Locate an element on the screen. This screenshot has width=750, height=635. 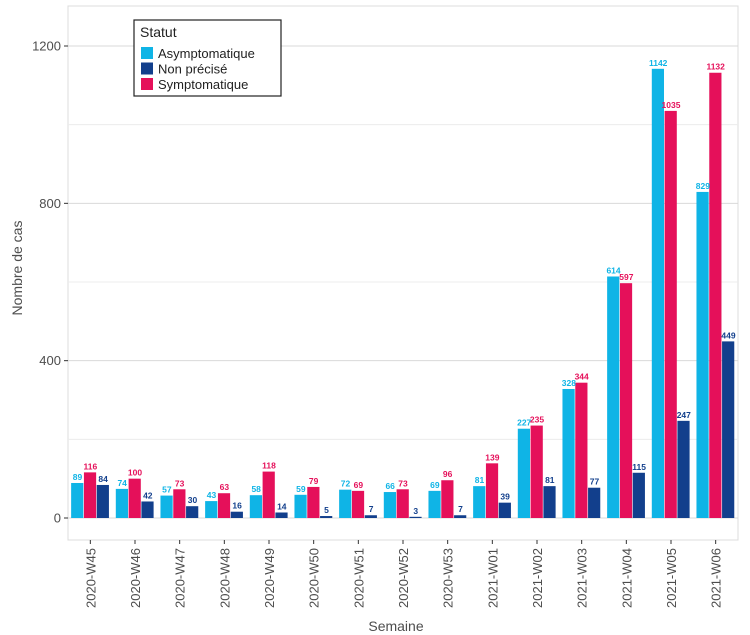
bar-value-label: 57 is located at coordinates (167, 490).